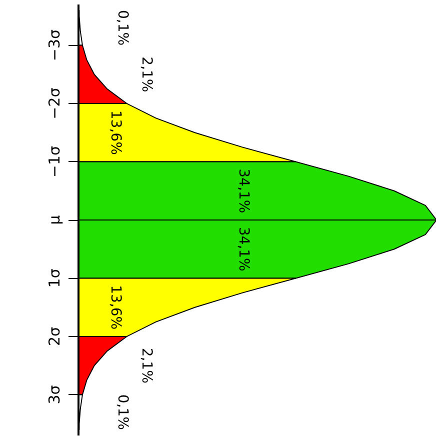 The height and width of the screenshot is (439, 436). I want to click on y-tick-label: 3σ, so click(55, 394).